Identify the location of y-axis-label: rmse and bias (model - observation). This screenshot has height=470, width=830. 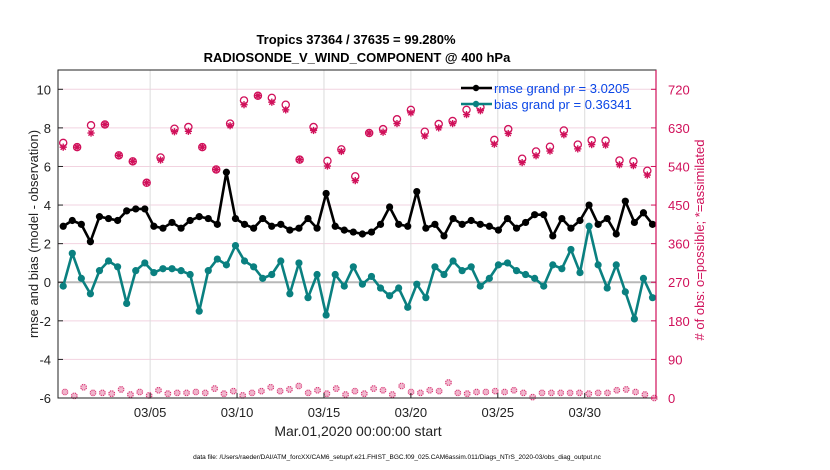
(33, 234).